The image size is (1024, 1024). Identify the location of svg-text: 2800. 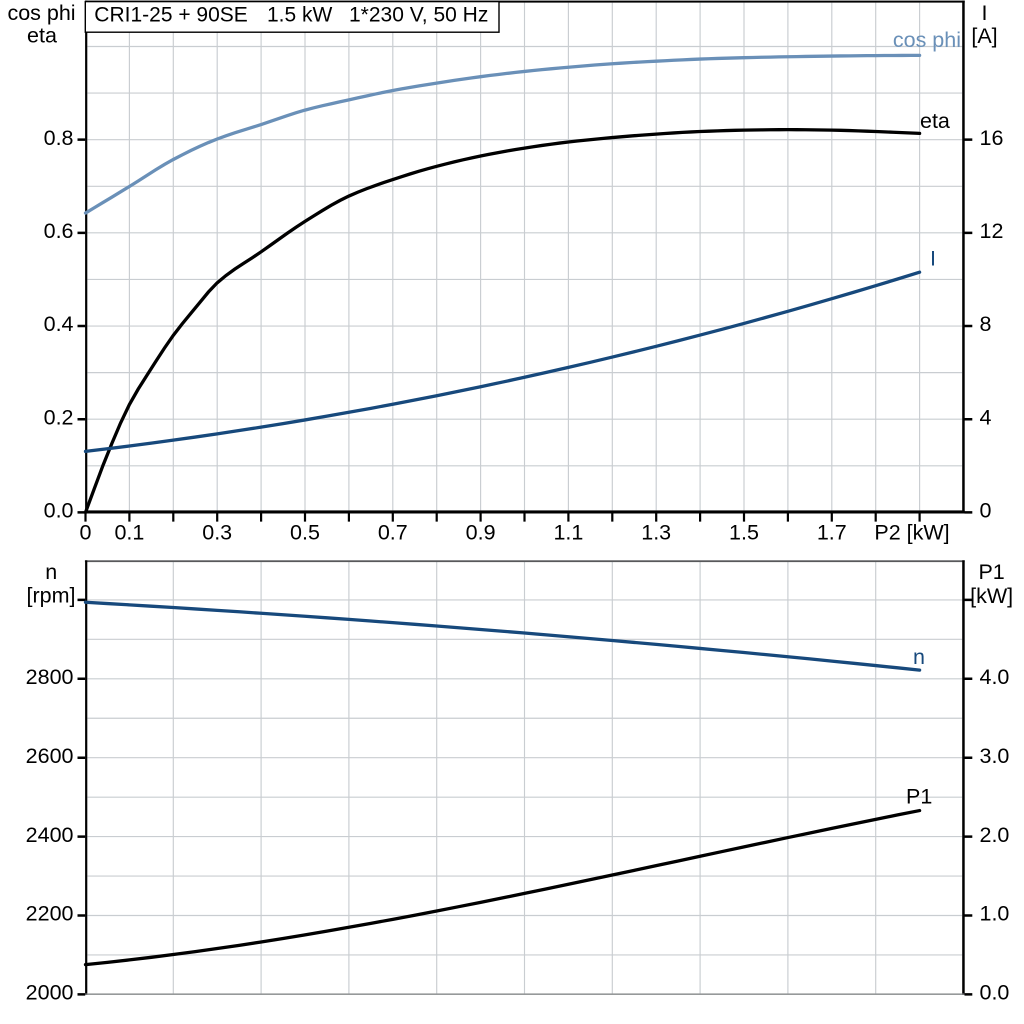
(50, 677).